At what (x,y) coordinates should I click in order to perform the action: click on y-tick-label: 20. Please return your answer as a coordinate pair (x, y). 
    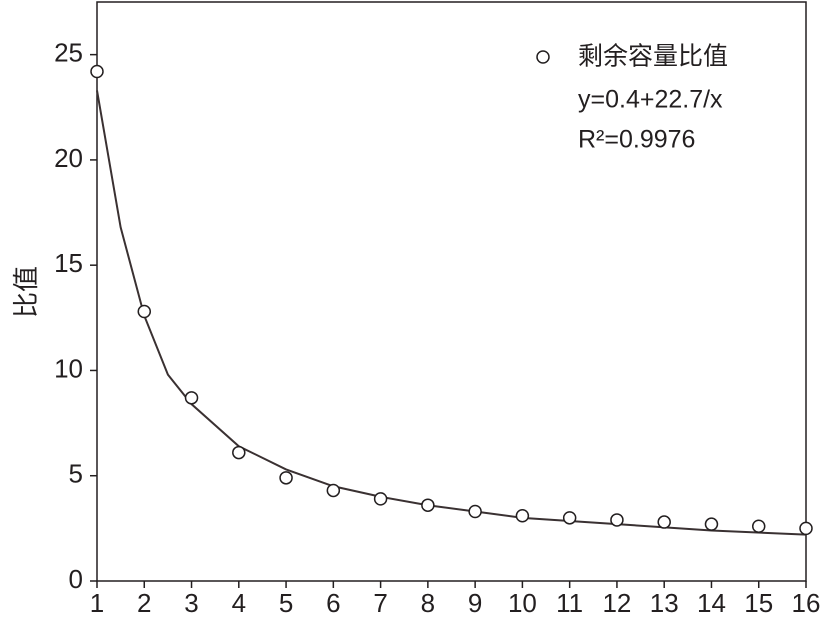
    Looking at the image, I should click on (68, 158).